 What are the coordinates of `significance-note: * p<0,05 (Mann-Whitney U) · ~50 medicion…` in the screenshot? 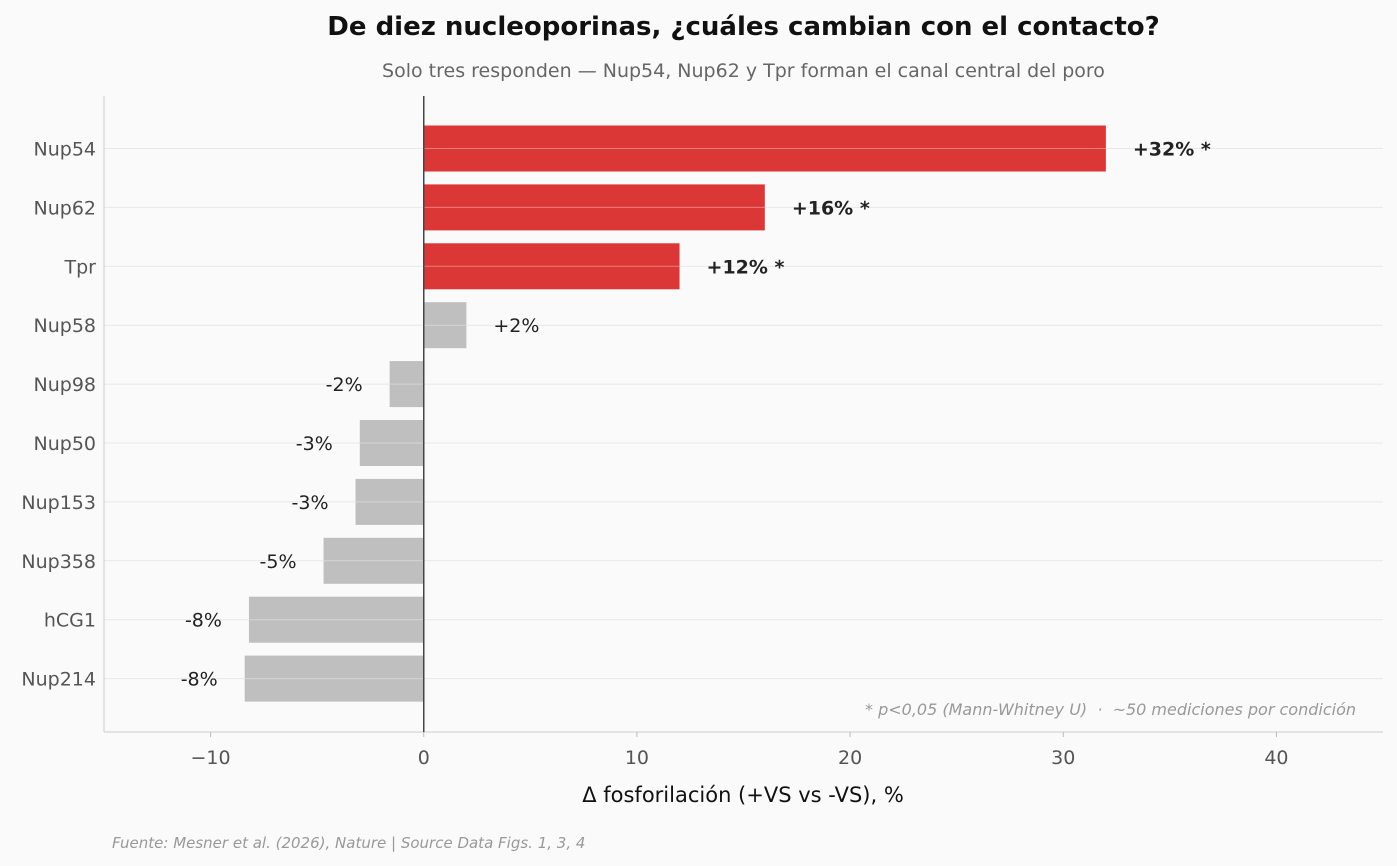 It's located at (1110, 709).